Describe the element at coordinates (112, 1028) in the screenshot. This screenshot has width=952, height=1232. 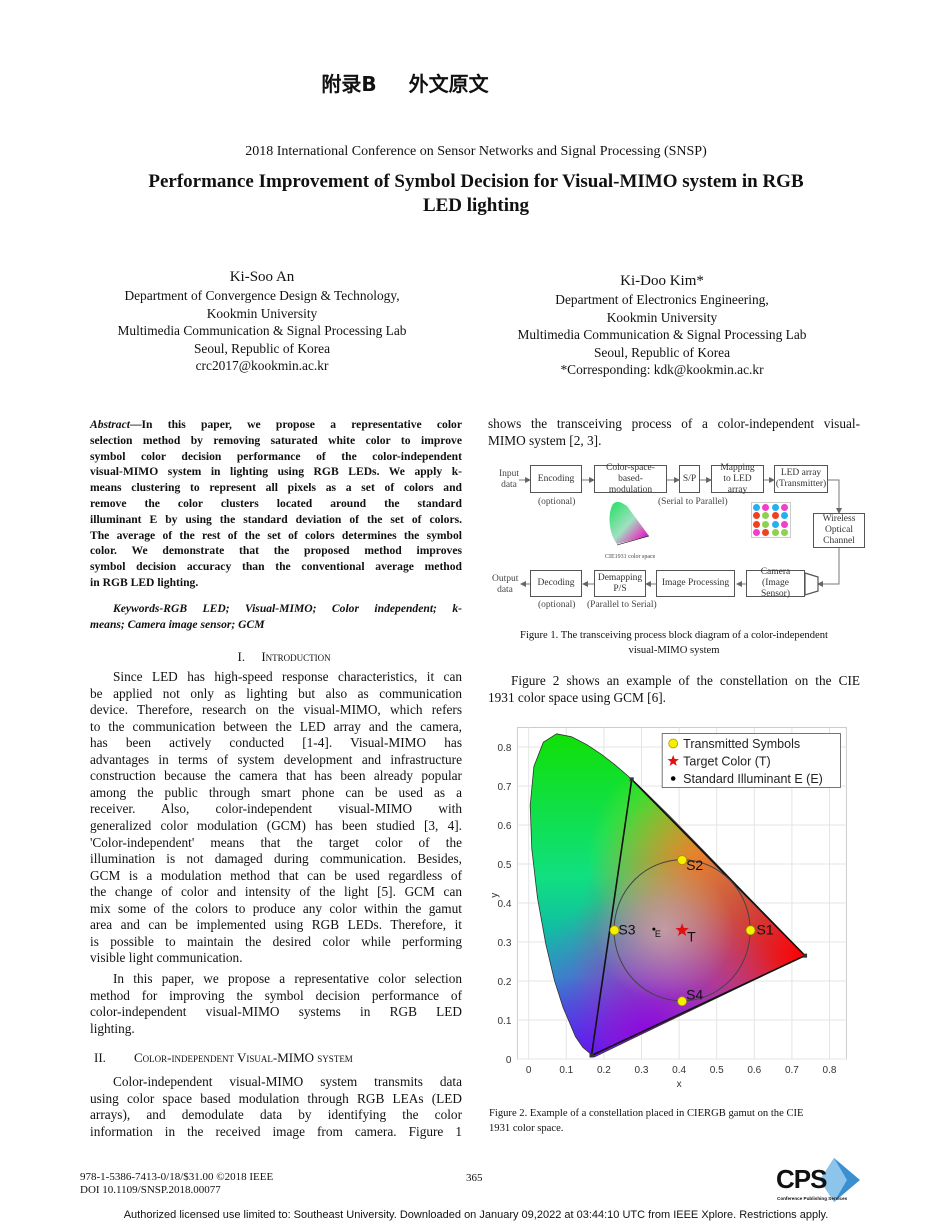
I see `text-line: lighting.` at that location.